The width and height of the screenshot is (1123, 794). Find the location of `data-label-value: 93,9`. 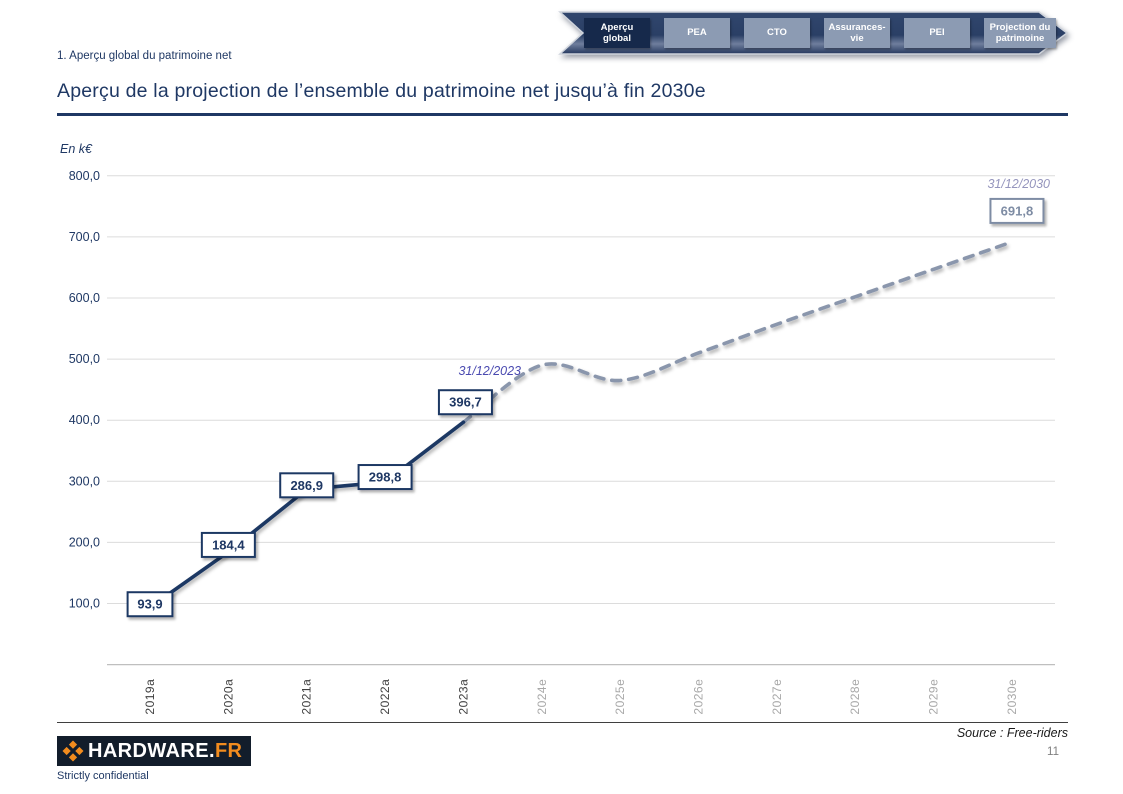

data-label-value: 93,9 is located at coordinates (149, 604).